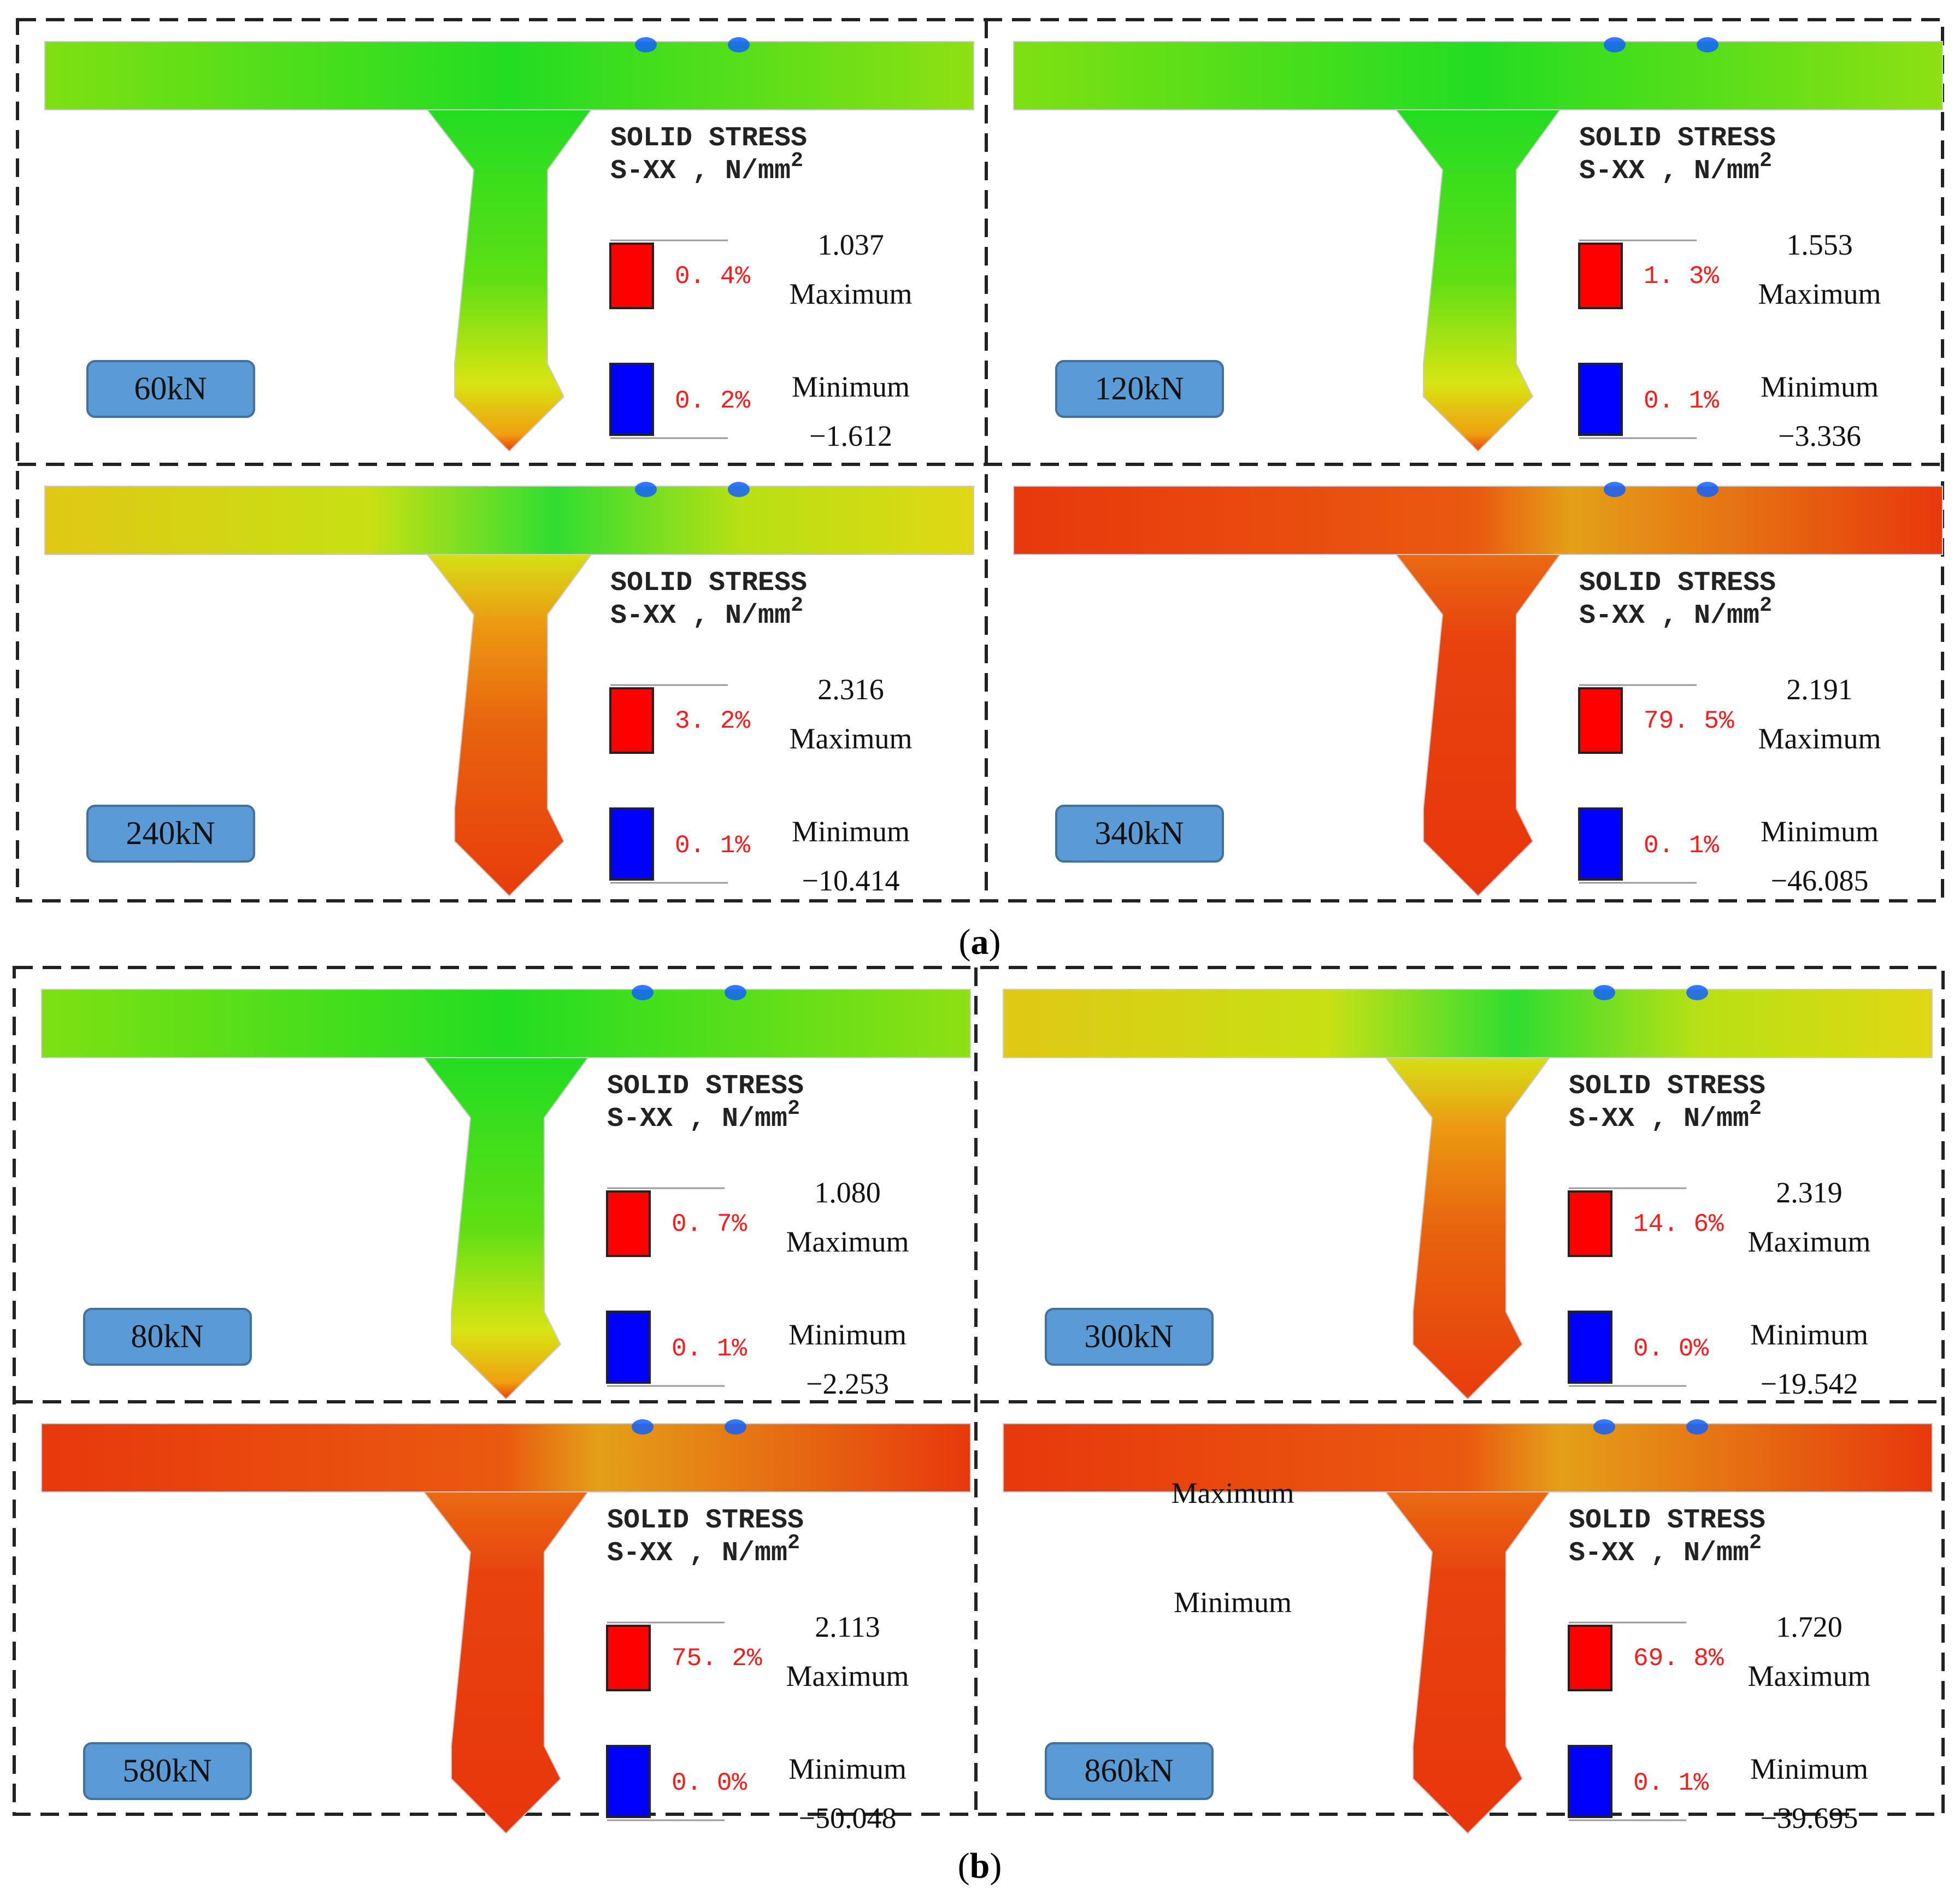 The height and width of the screenshot is (1888, 1960). Describe the element at coordinates (980, 1866) in the screenshot. I see `caption-b: (b)` at that location.